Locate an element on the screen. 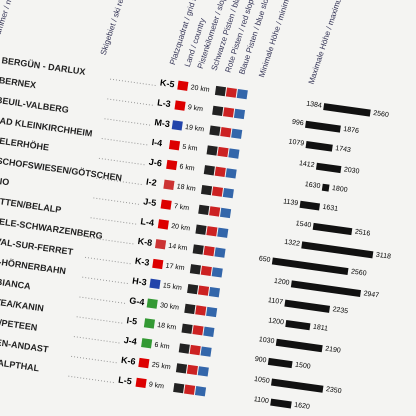  max-height: 2947 is located at coordinates (371, 294).